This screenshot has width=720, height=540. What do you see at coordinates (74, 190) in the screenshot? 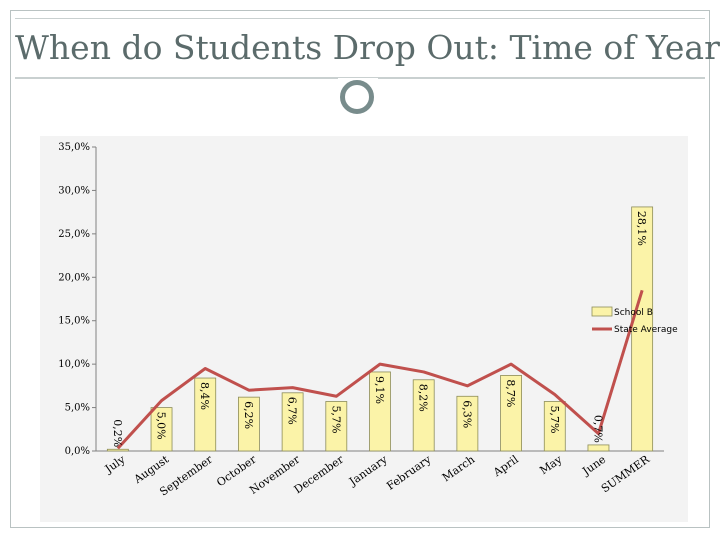
I see `y-tick-label: 30,0%` at bounding box center [74, 190].